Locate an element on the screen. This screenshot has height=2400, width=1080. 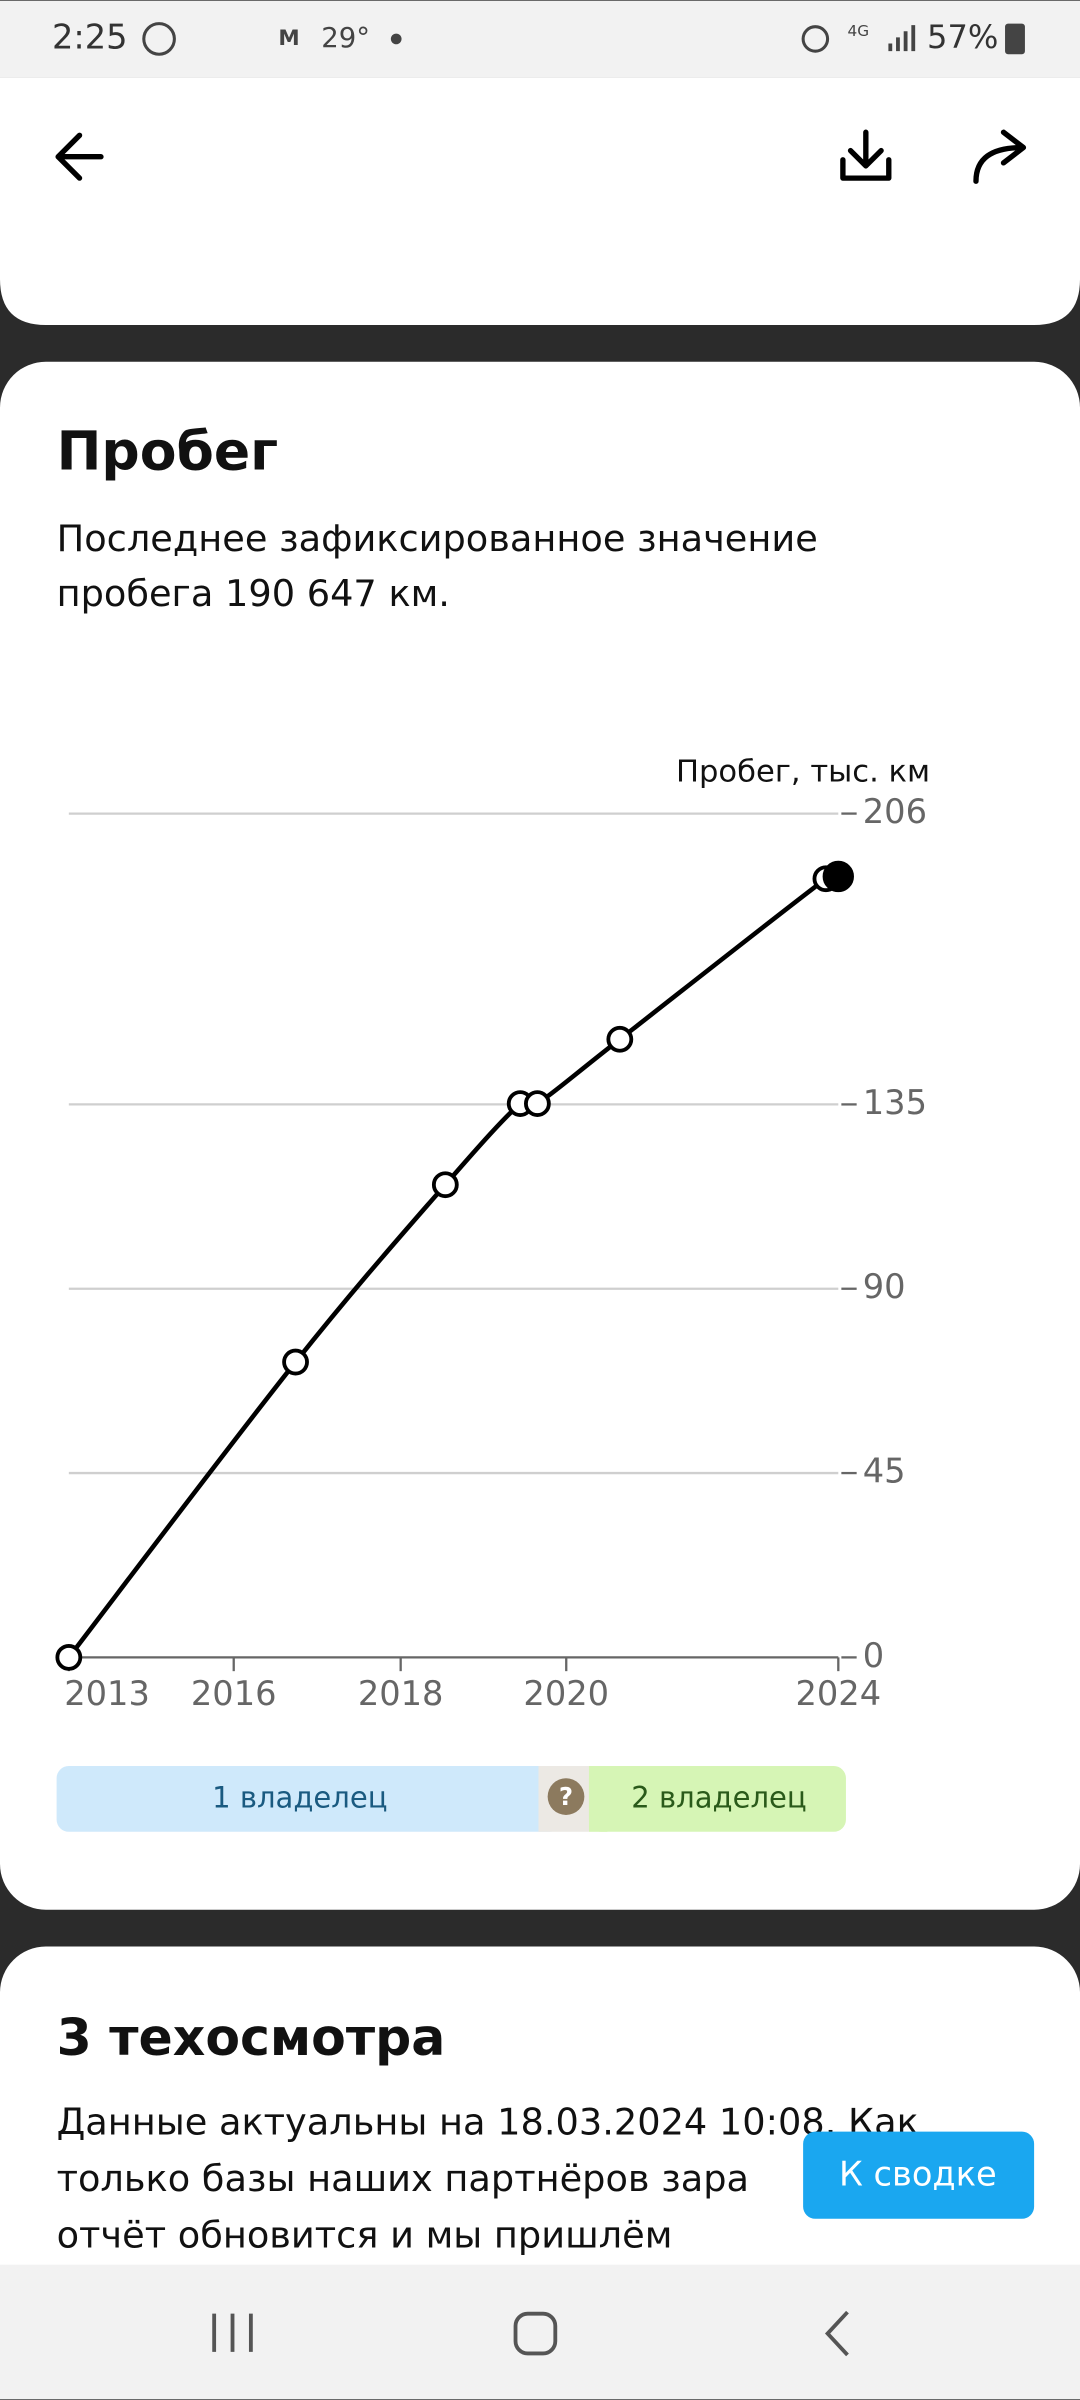
x-tick-label: 2016 is located at coordinates (234, 1693).